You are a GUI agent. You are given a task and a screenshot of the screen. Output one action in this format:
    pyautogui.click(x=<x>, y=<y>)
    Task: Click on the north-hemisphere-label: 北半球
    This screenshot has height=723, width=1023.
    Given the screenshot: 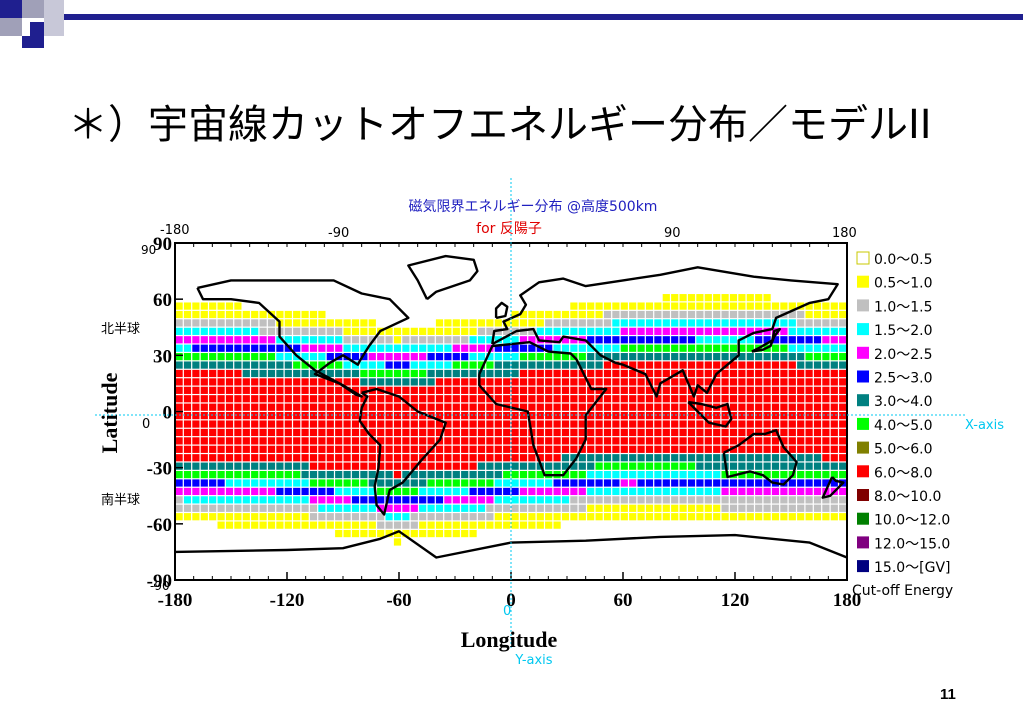 What is the action you would take?
    pyautogui.click(x=120, y=329)
    